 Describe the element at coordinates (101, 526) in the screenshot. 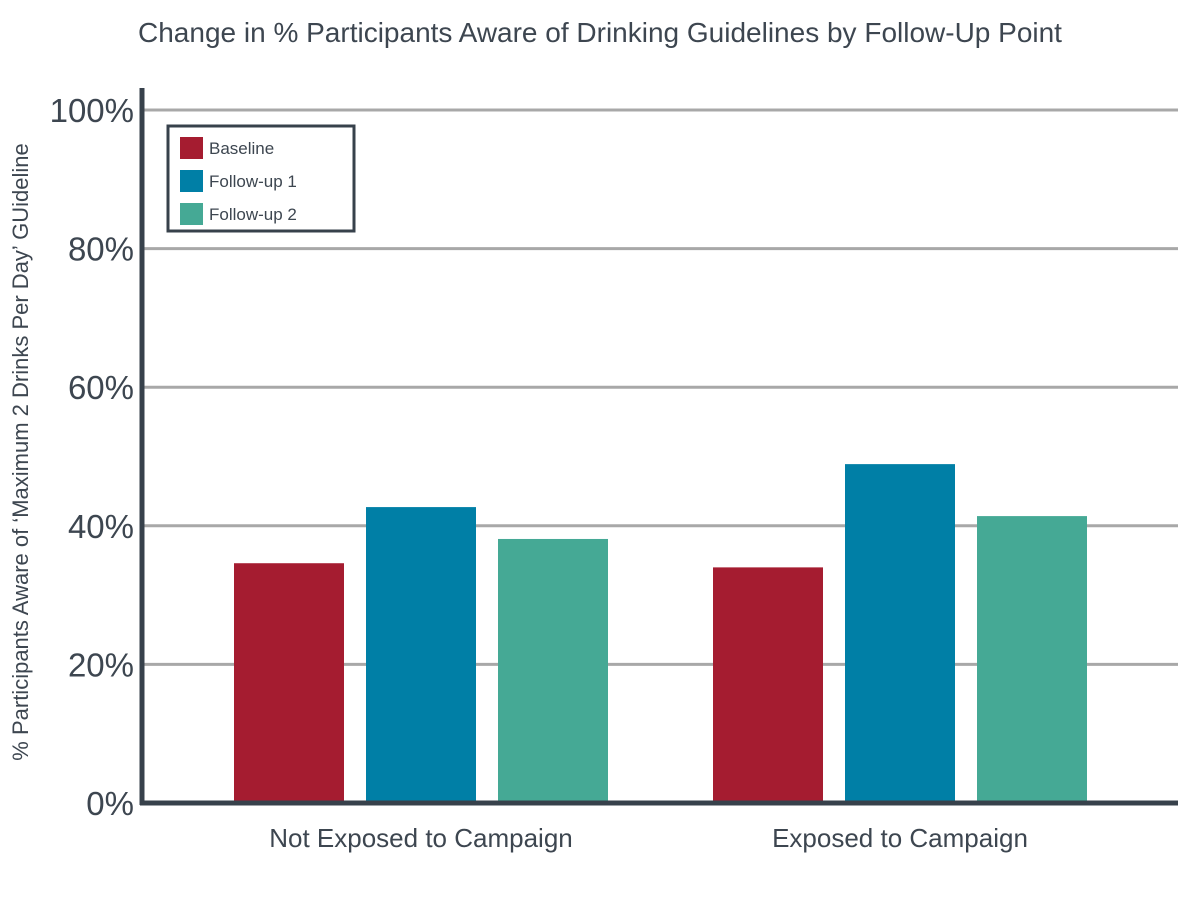

I see `y-tick-label: 40%` at that location.